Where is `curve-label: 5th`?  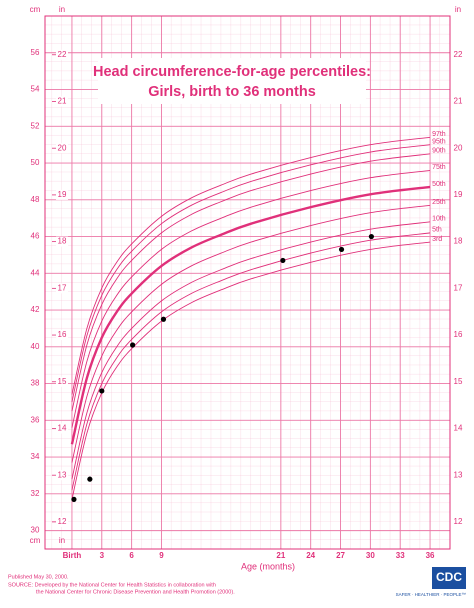 curve-label: 5th is located at coordinates (437, 230).